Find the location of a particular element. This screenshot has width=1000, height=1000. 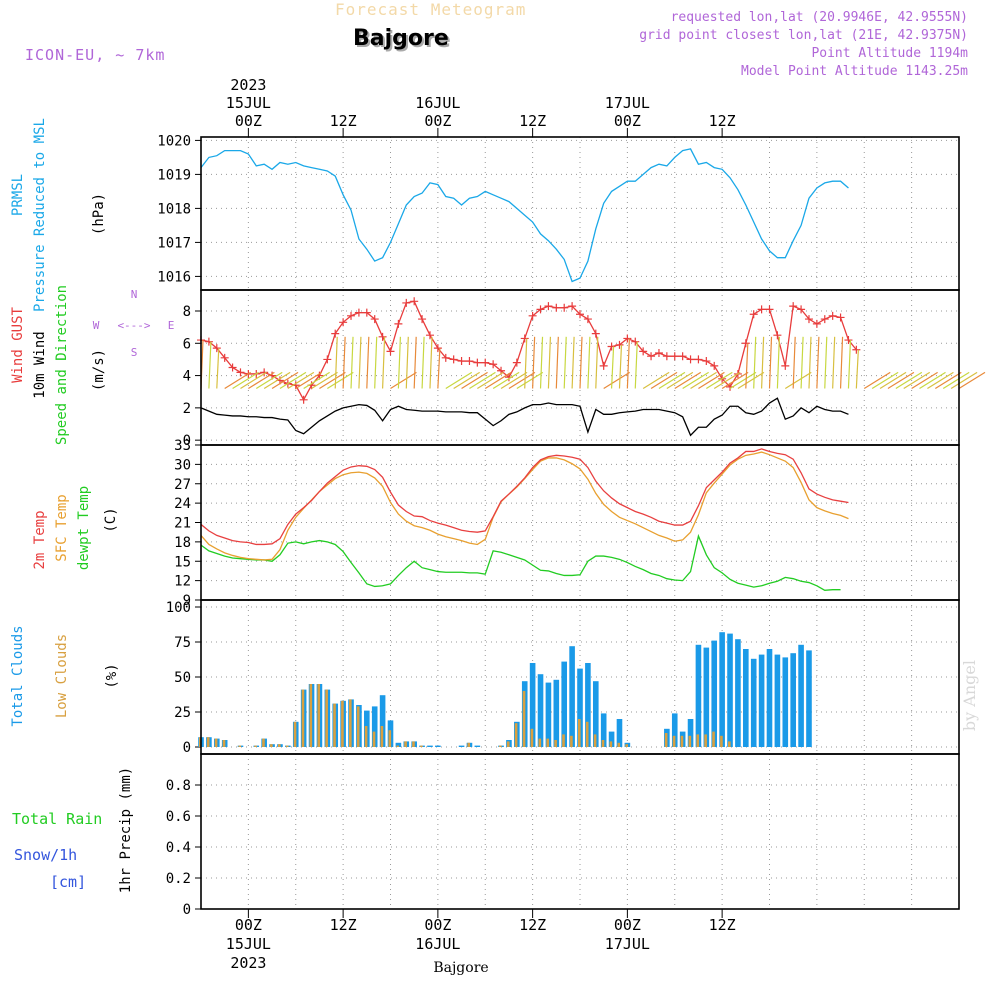

requested-coords: requested lon,lat (20.9946E, 42.9555N) is located at coordinates (819, 17).